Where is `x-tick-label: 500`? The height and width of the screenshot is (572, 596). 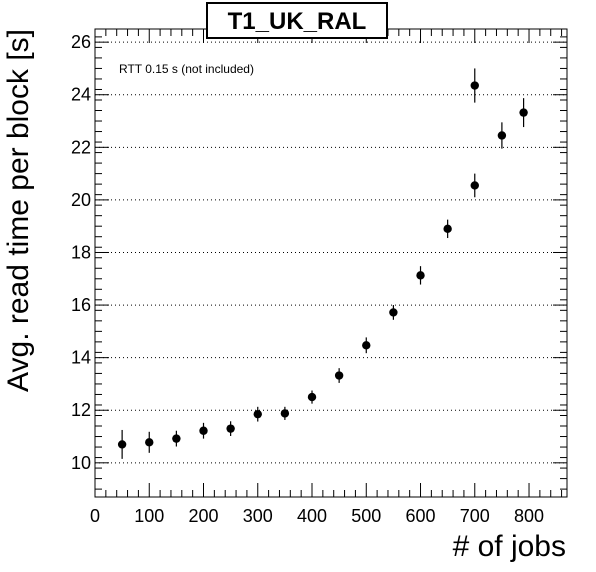
x-tick-label: 500 is located at coordinates (366, 516).